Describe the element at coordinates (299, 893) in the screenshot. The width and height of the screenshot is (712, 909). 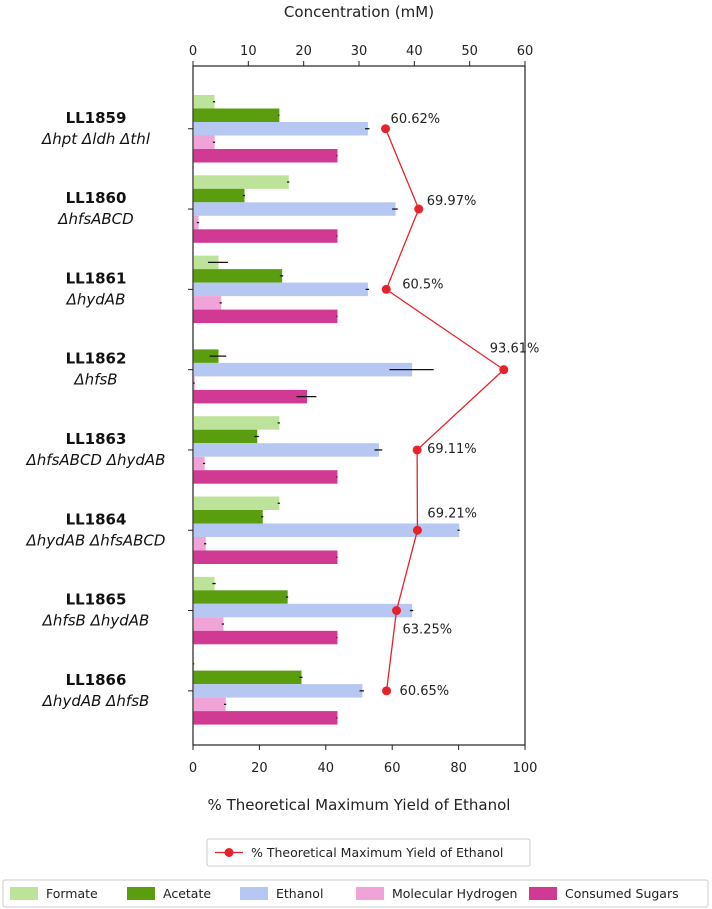
I see `legend-label: Ethanol` at that location.